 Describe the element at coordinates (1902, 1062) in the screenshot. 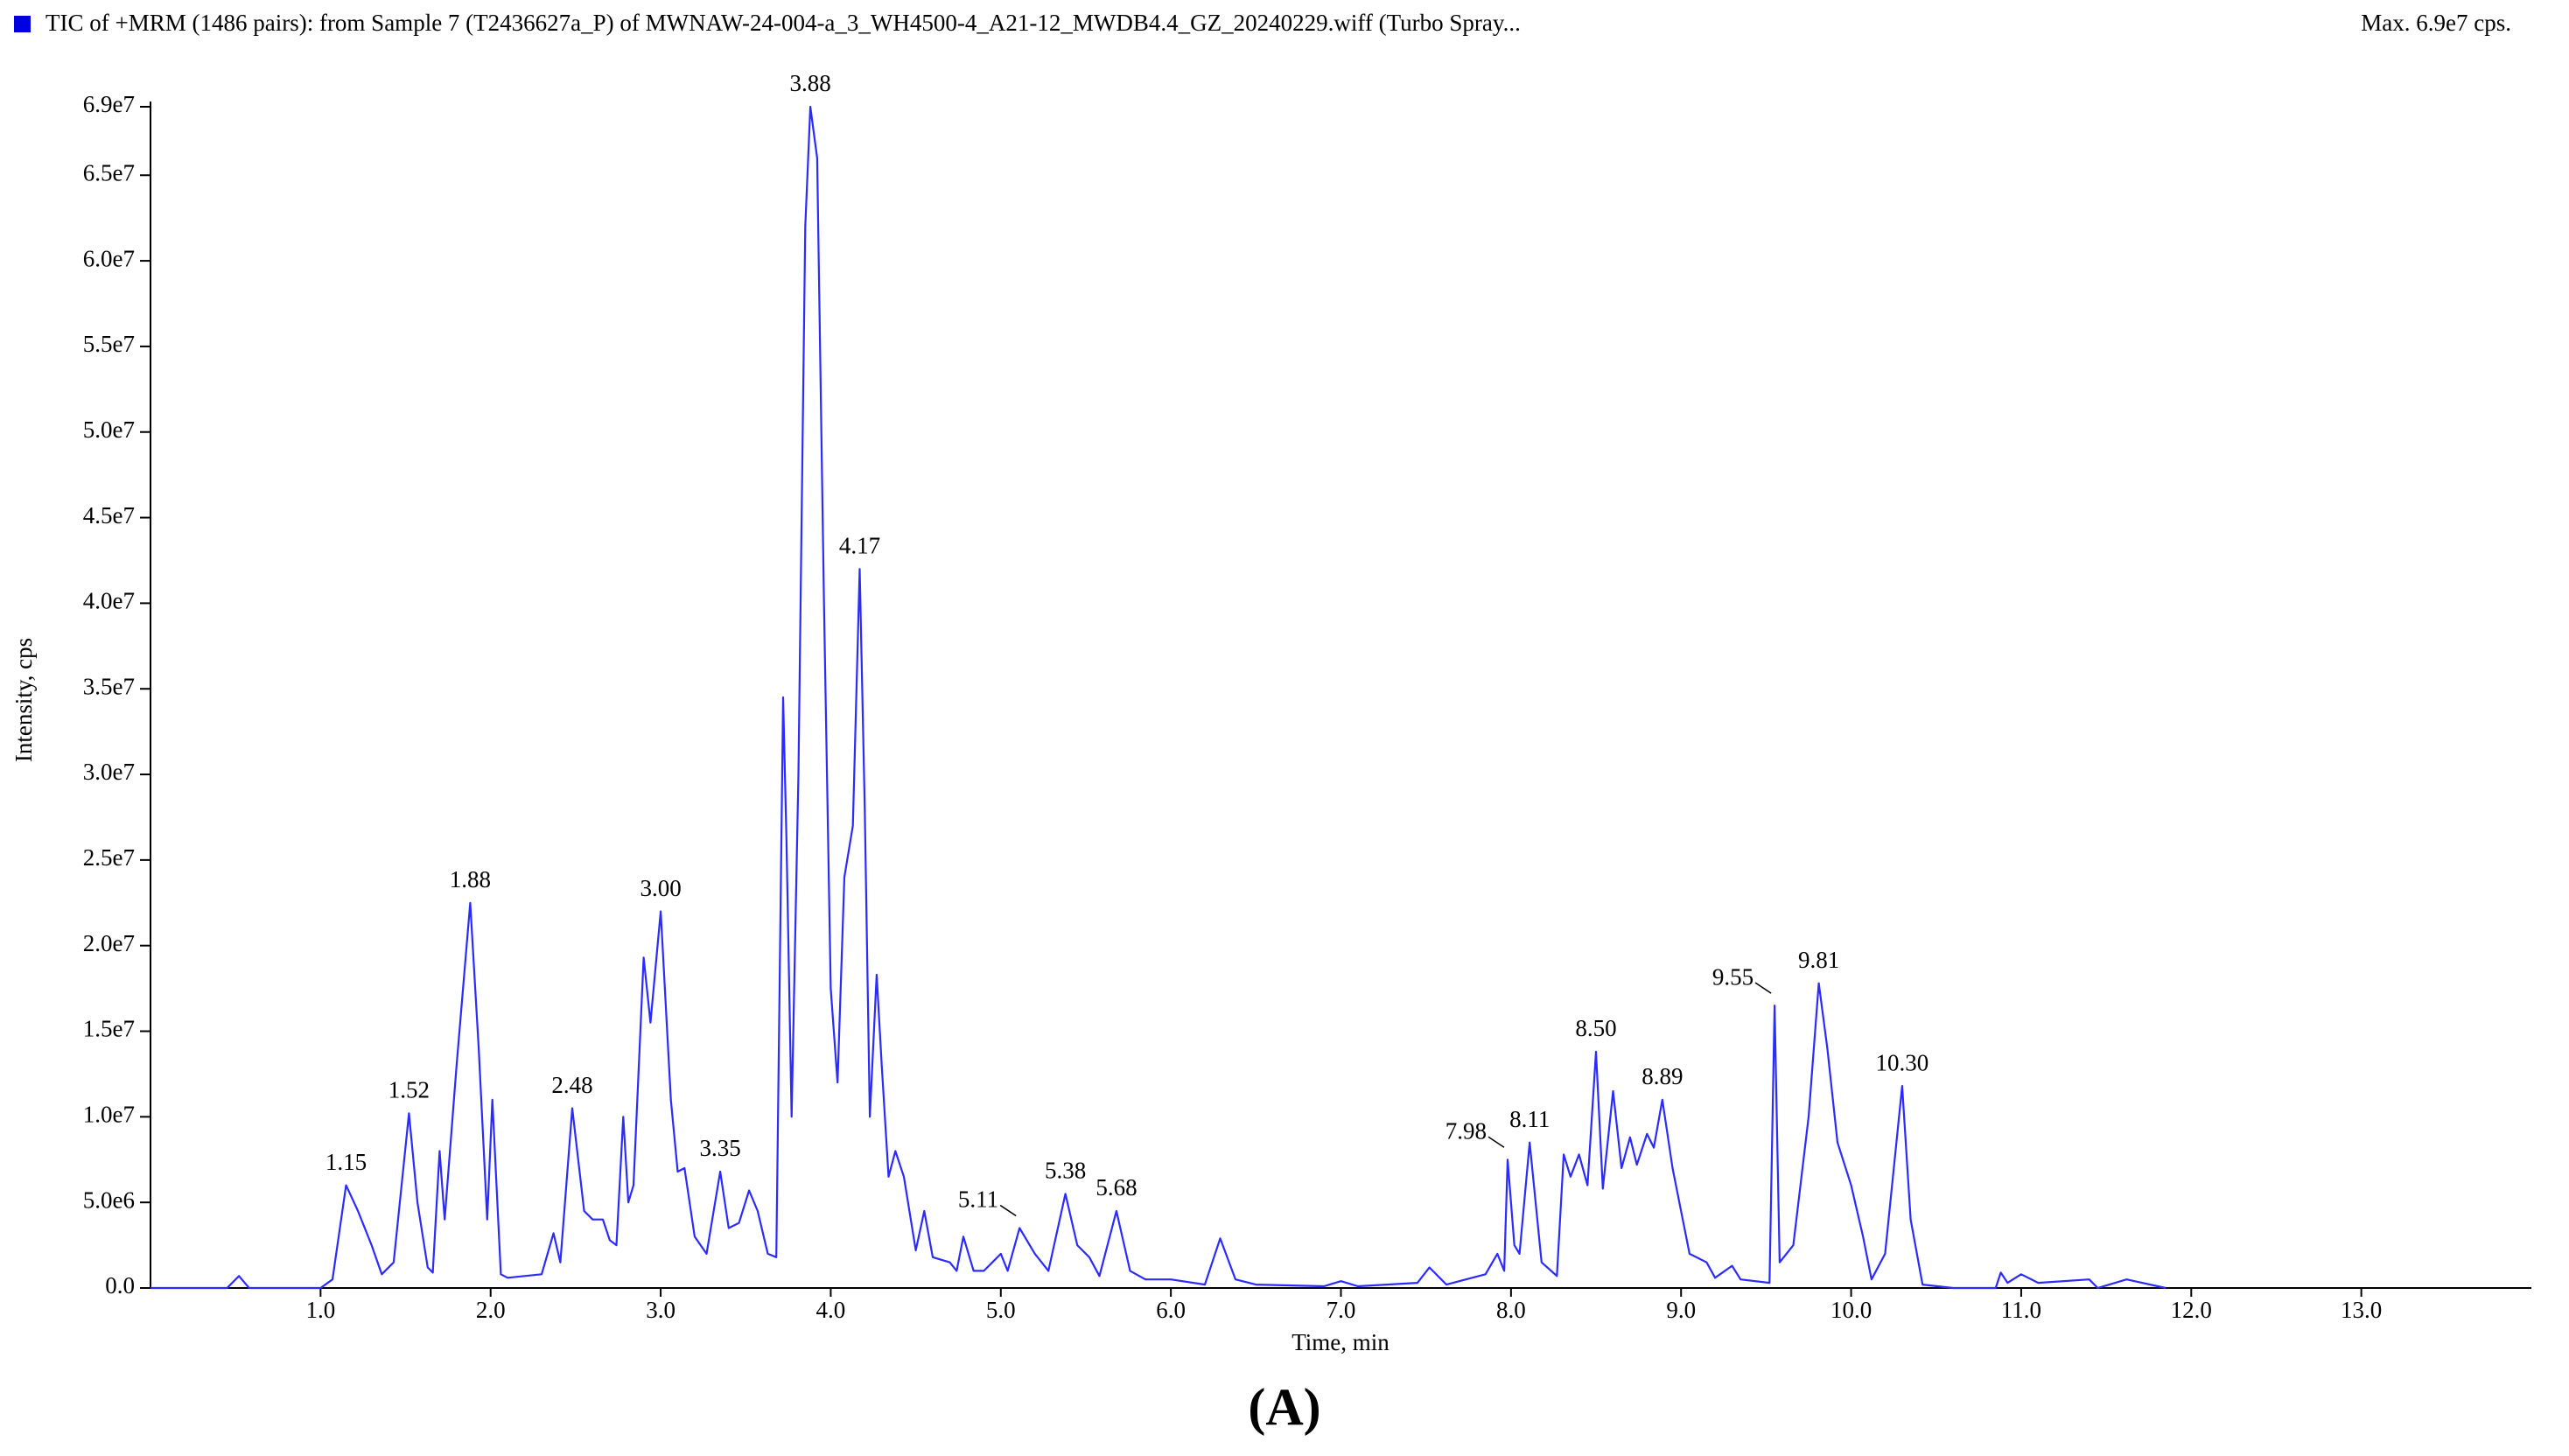

I see `peak-label: 10.30` at that location.